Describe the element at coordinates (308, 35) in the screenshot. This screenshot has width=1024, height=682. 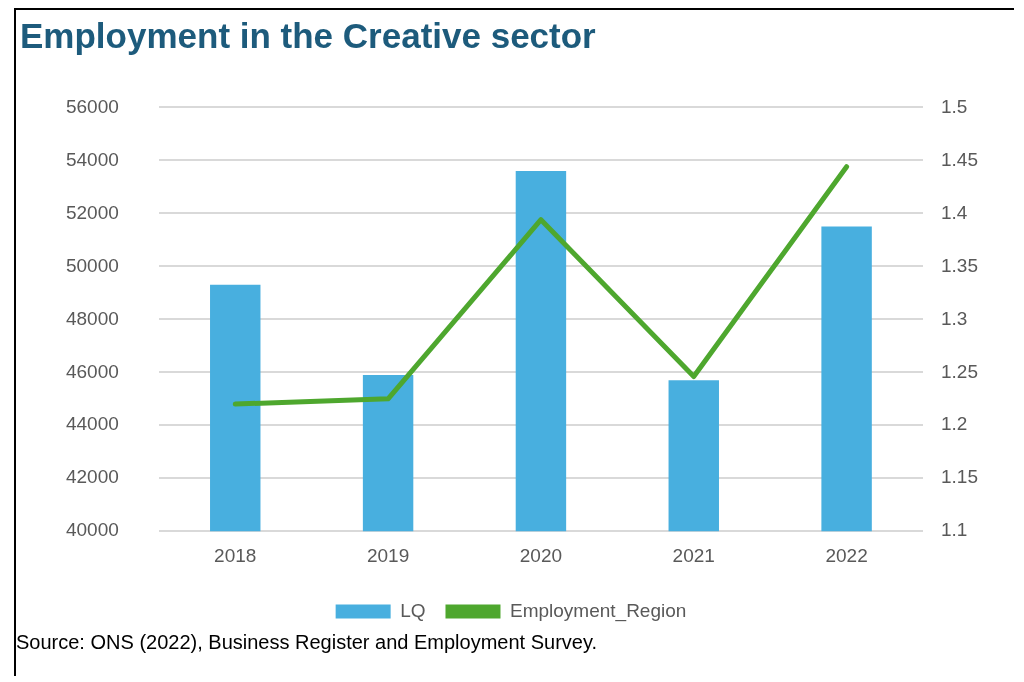
I see `chart-title: Employment in the Creative sector` at that location.